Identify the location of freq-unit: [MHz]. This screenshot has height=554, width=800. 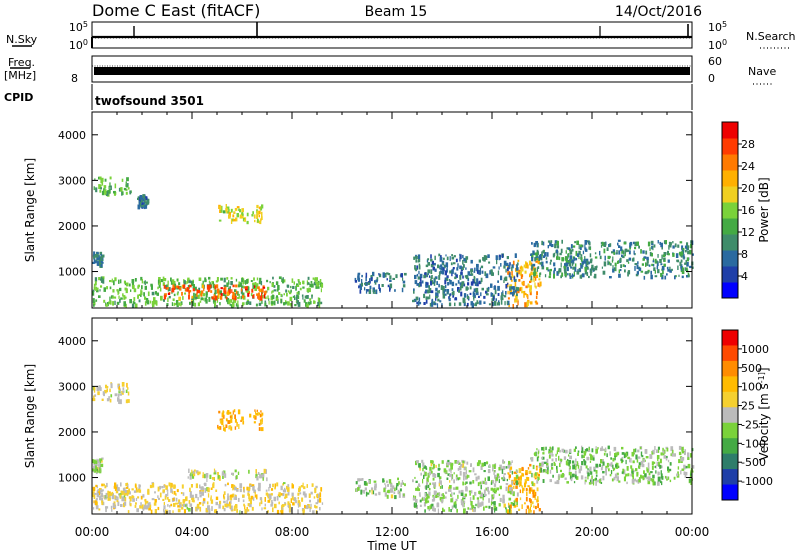
(20, 75).